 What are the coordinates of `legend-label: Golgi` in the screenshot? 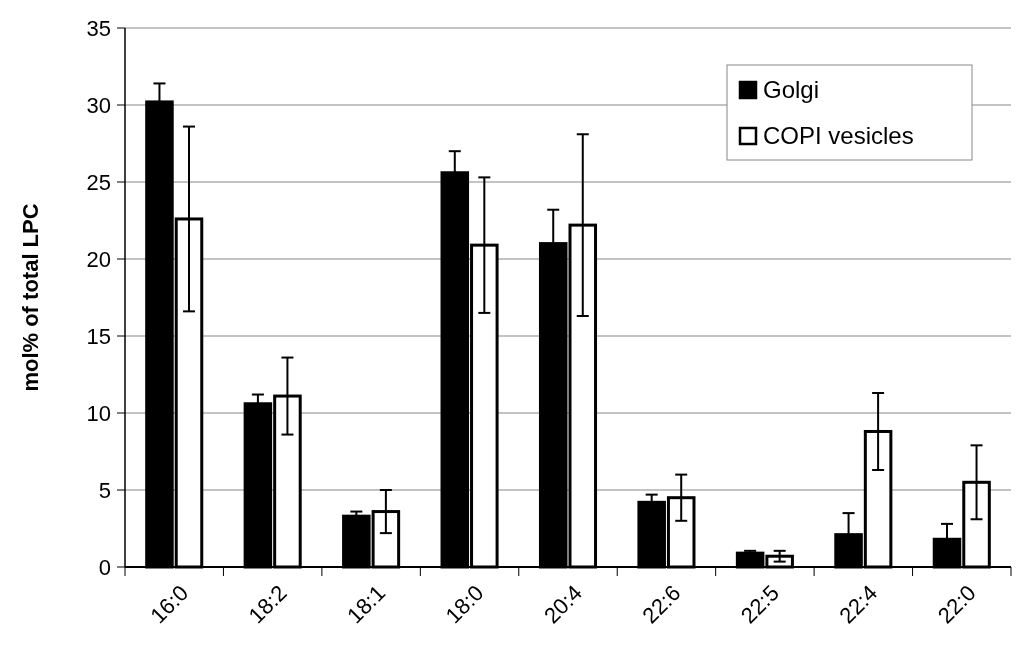 It's located at (791, 90).